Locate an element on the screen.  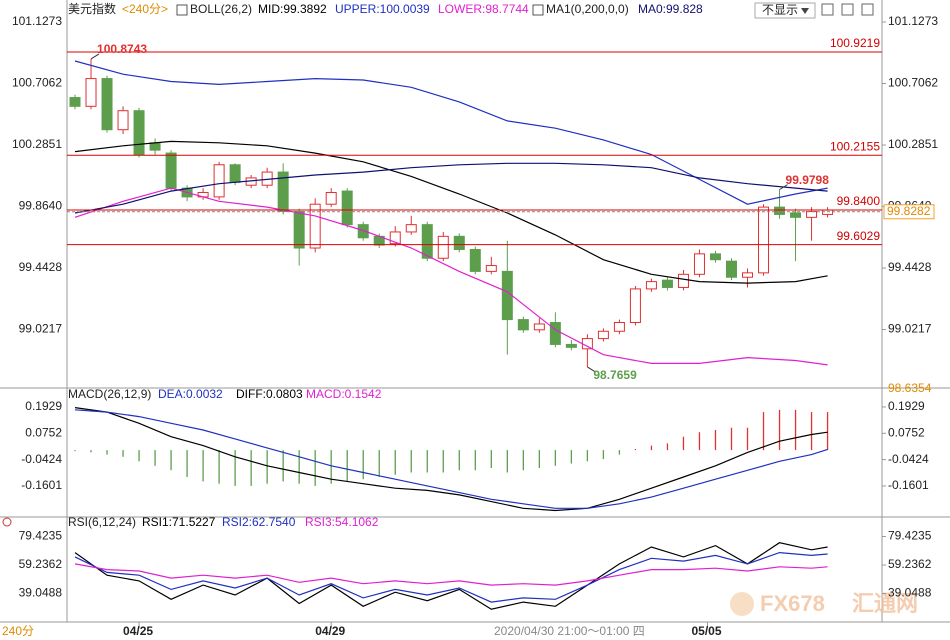
last-price-box is located at coordinates (909, 212).